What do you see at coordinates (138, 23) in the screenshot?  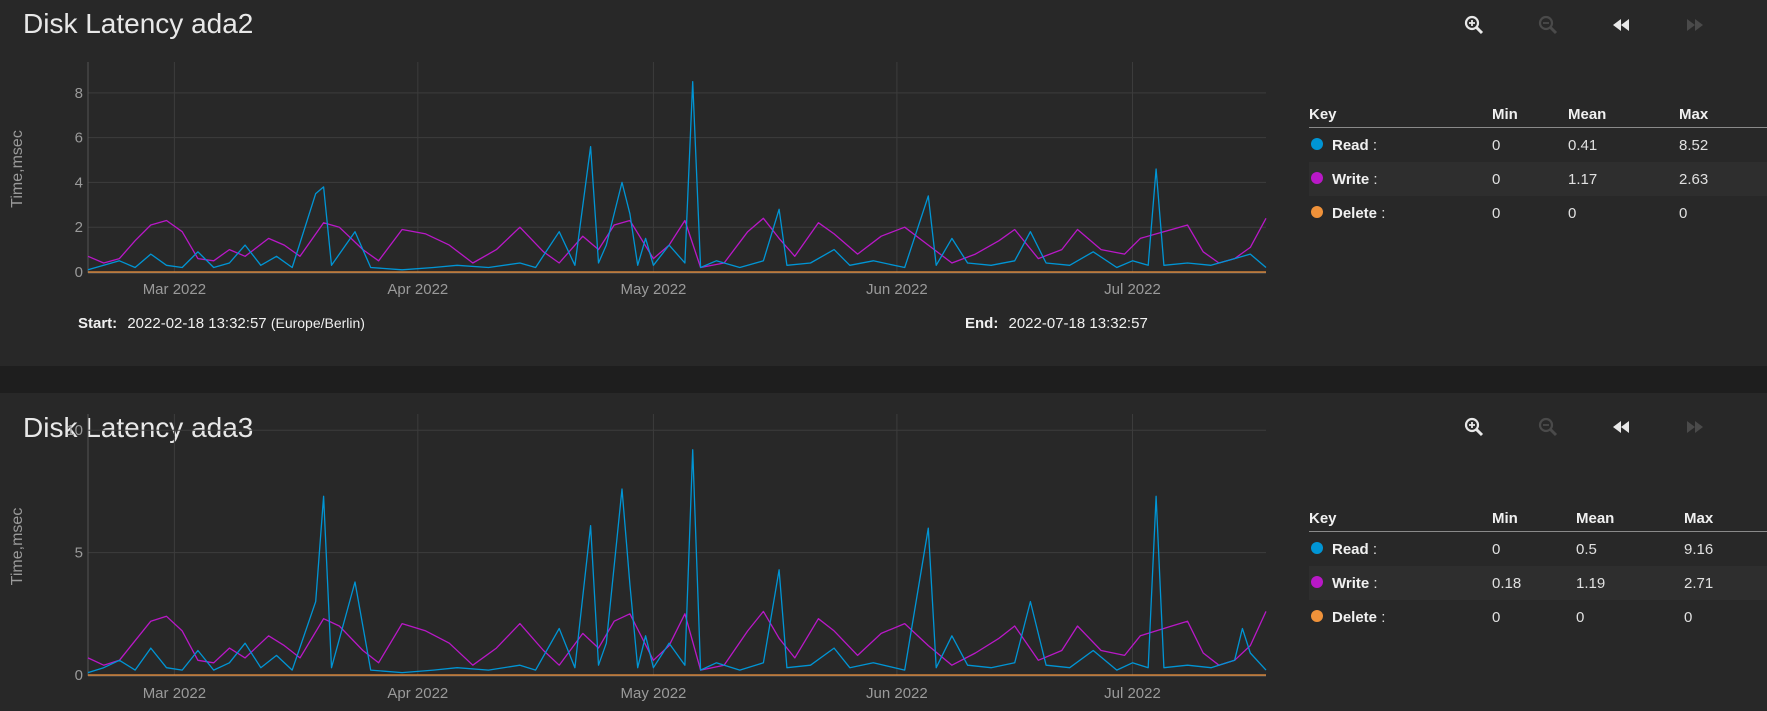 I see `panel-title: Disk Latency ada2` at bounding box center [138, 23].